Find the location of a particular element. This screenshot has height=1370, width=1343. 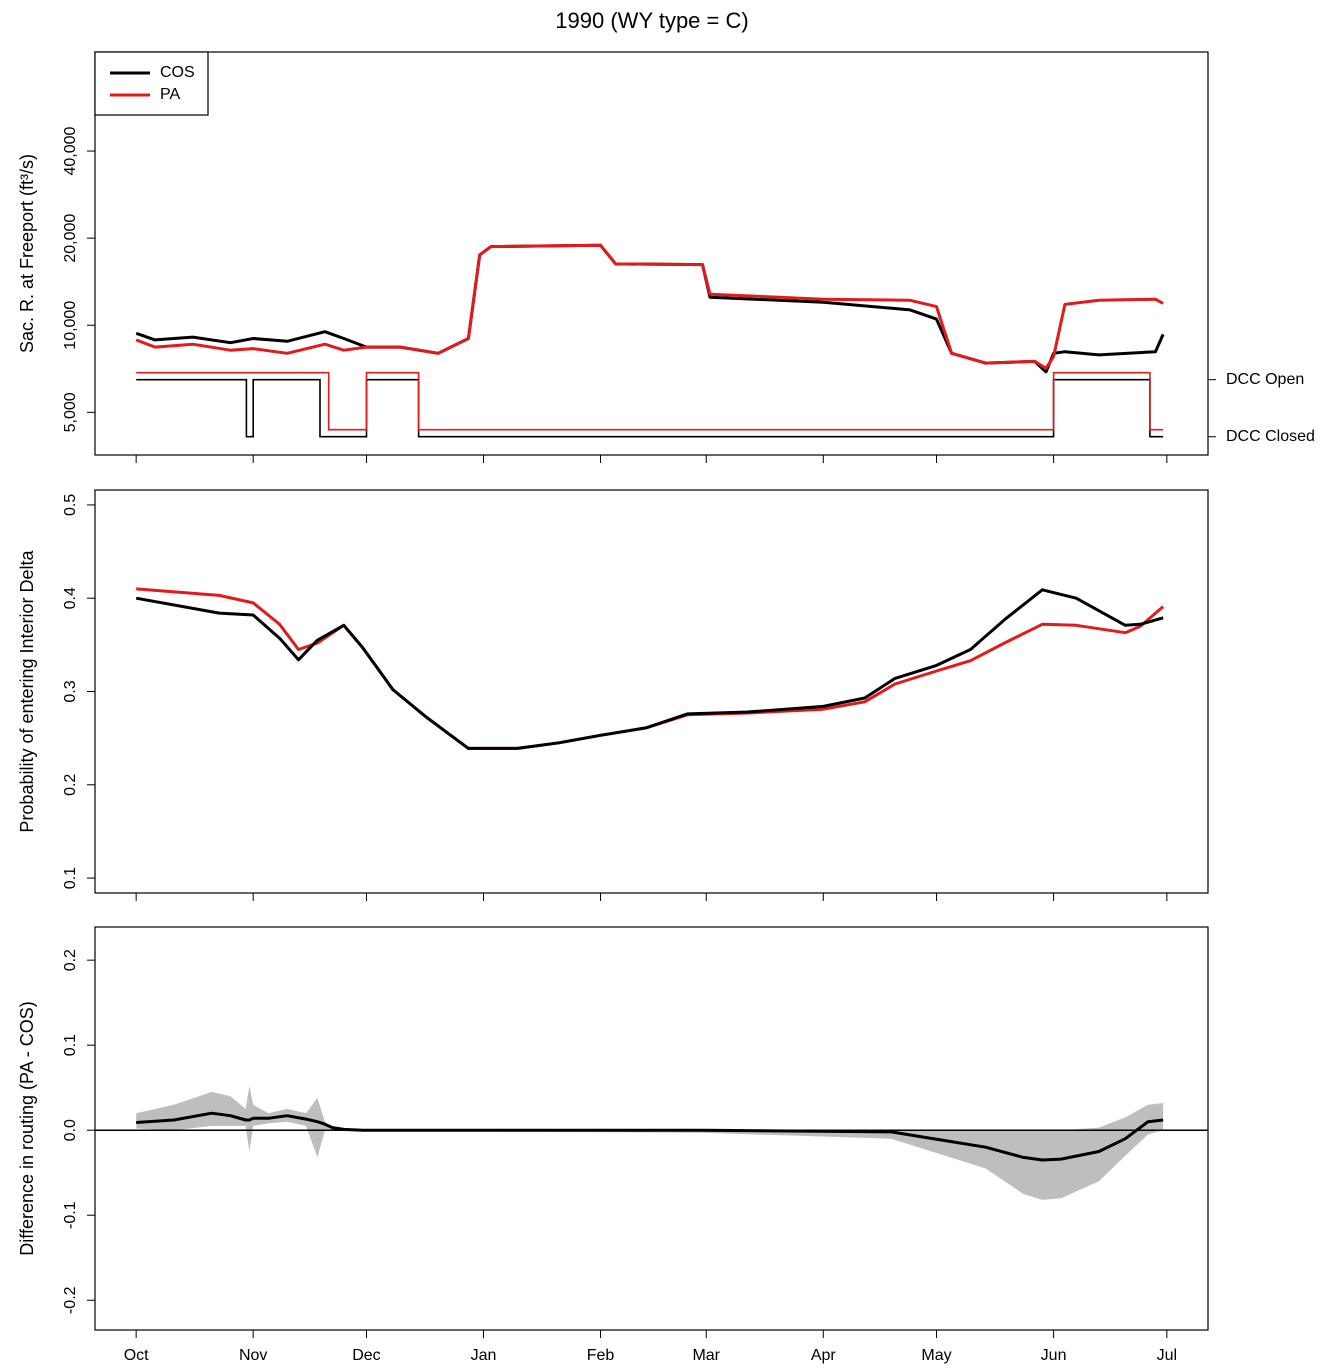

y-tick-label: -0.2 is located at coordinates (70, 1300).